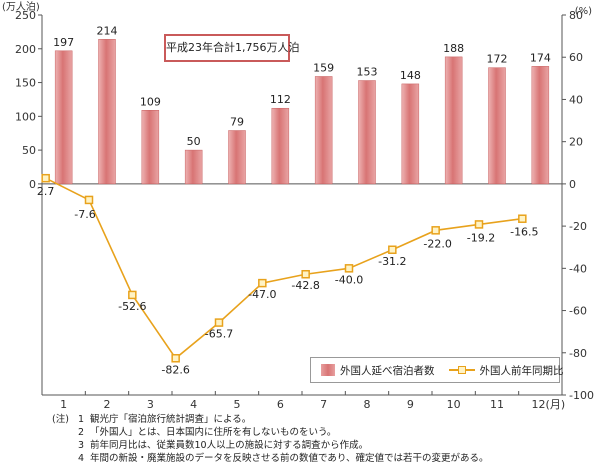 The image size is (594, 469). What do you see at coordinates (46, 191) in the screenshot?
I see `line-value-label: 2.7` at bounding box center [46, 191].